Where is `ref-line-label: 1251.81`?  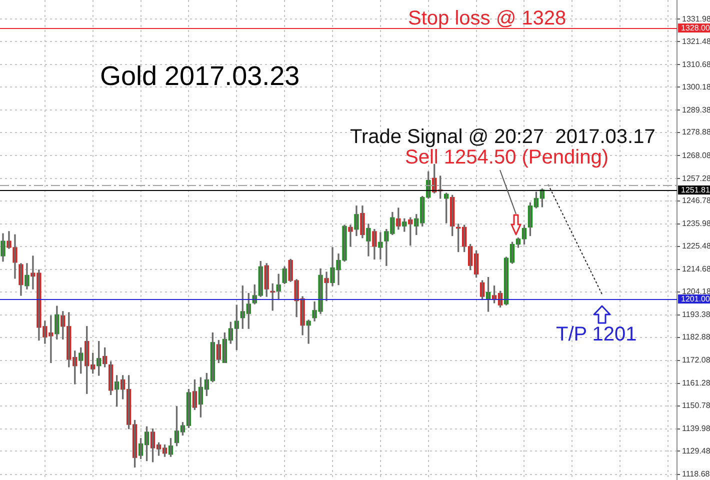 ref-line-label: 1251.81 is located at coordinates (695, 190).